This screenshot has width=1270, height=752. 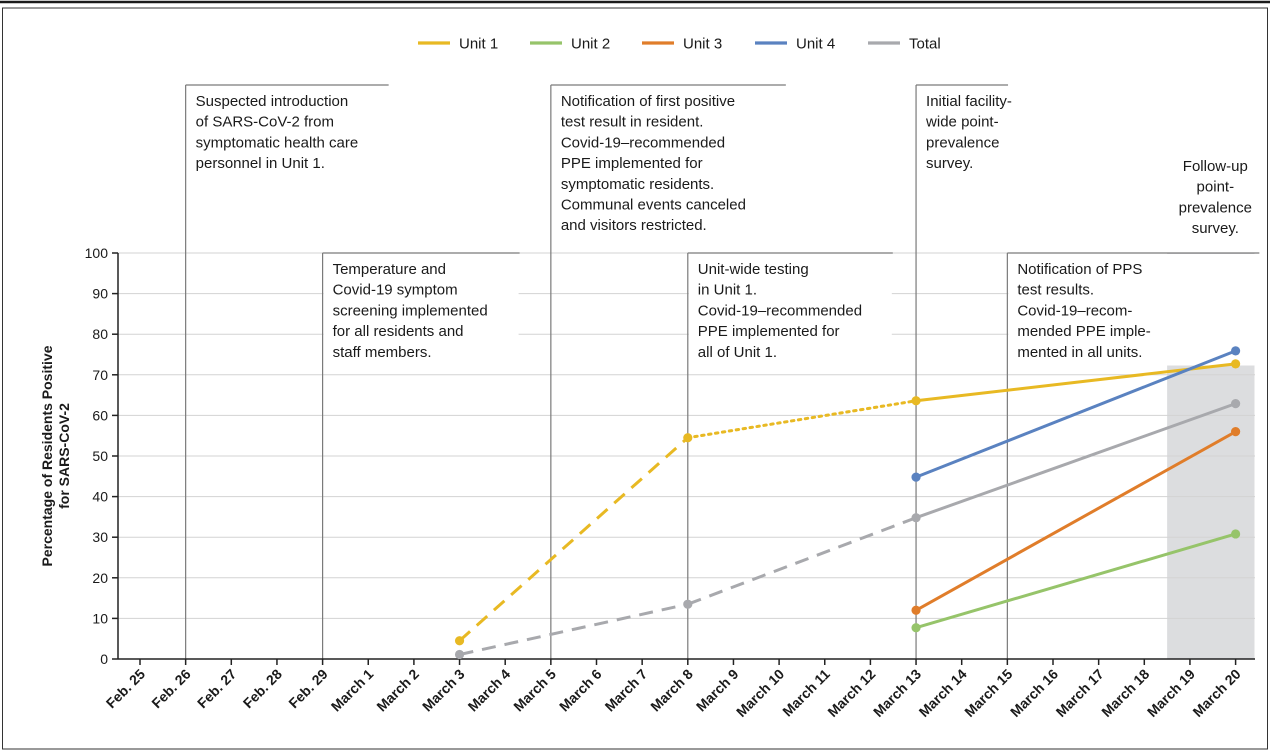 I want to click on y-tick-label: 100, so click(x=97, y=253).